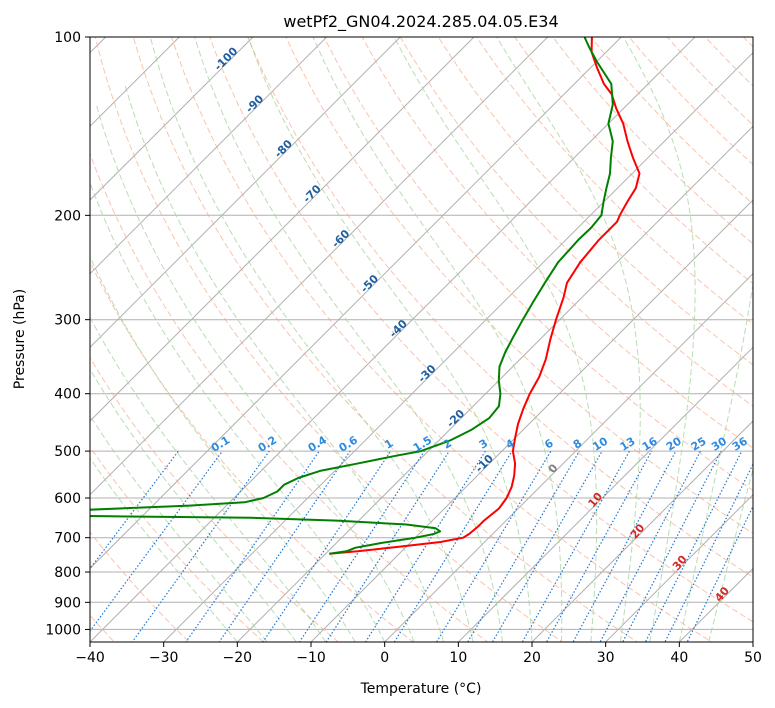 Image resolution: width=775 pixels, height=708 pixels. I want to click on x-tick-label: 40, so click(679, 658).